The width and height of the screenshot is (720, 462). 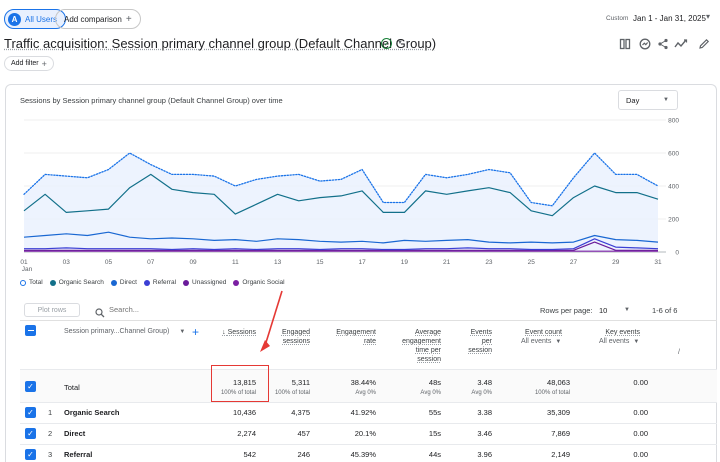 I want to click on row-rate: 45.39%, so click(x=363, y=454).